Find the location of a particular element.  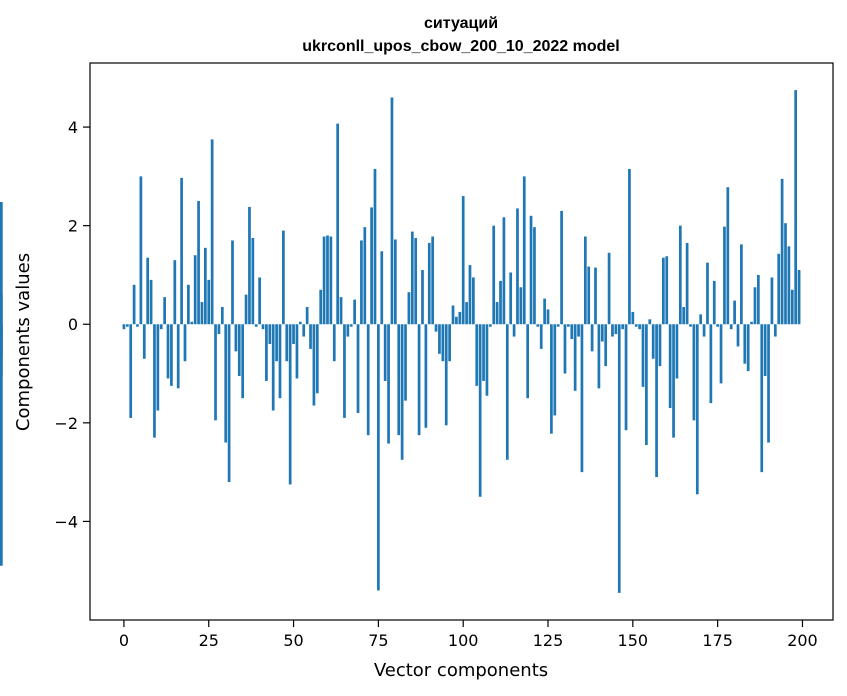

bar-undefined is located at coordinates (1, 445).